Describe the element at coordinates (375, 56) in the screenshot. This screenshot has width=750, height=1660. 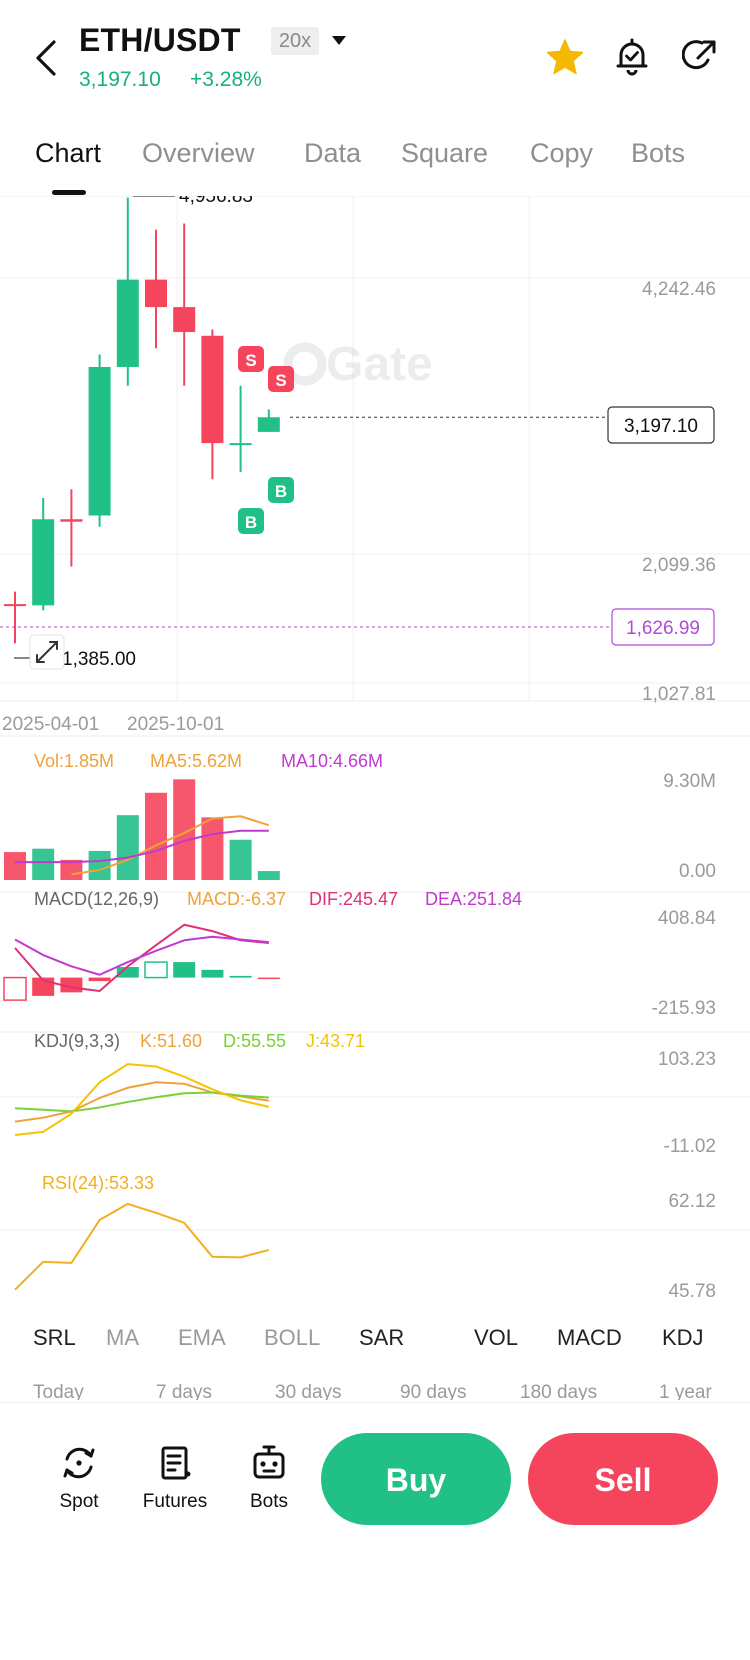
I see `header: ETH/USDT 20x 3,197.10 +3.28%` at that location.